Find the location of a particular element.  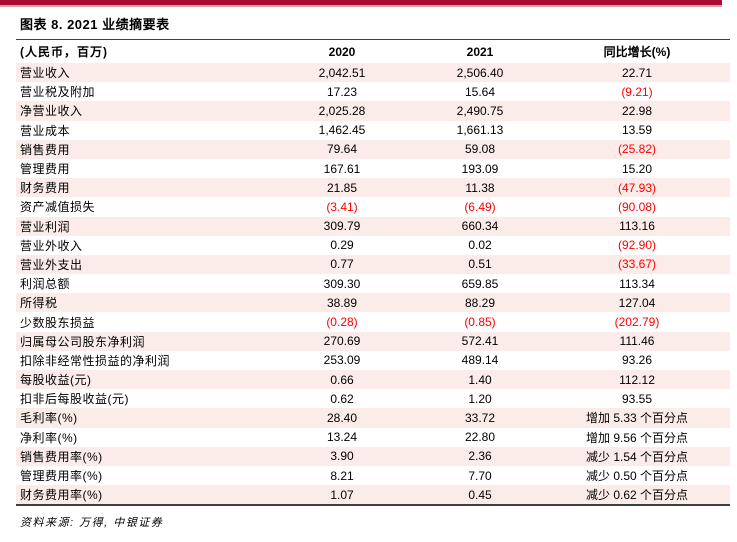

cell-2021: (0.85) is located at coordinates (480, 322).